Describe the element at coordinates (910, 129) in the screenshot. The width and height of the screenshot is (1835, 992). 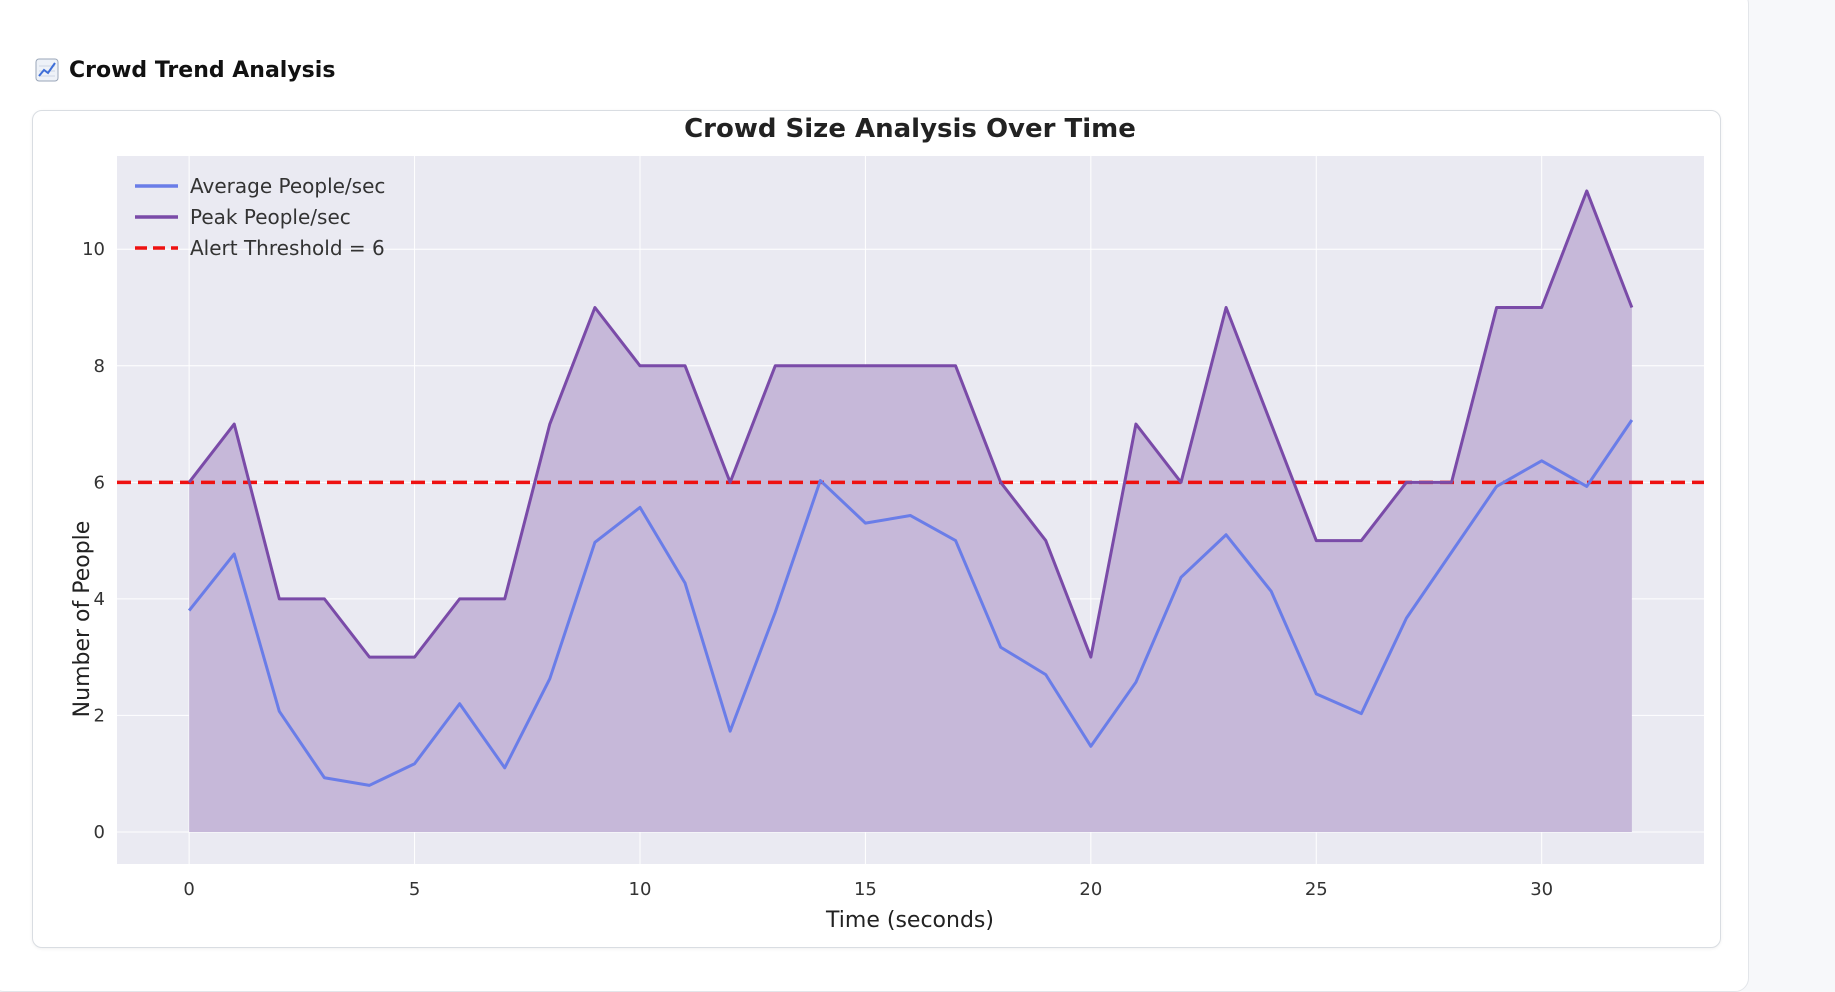
I see `chart-title: Crowd Size Analysis Over Time` at that location.